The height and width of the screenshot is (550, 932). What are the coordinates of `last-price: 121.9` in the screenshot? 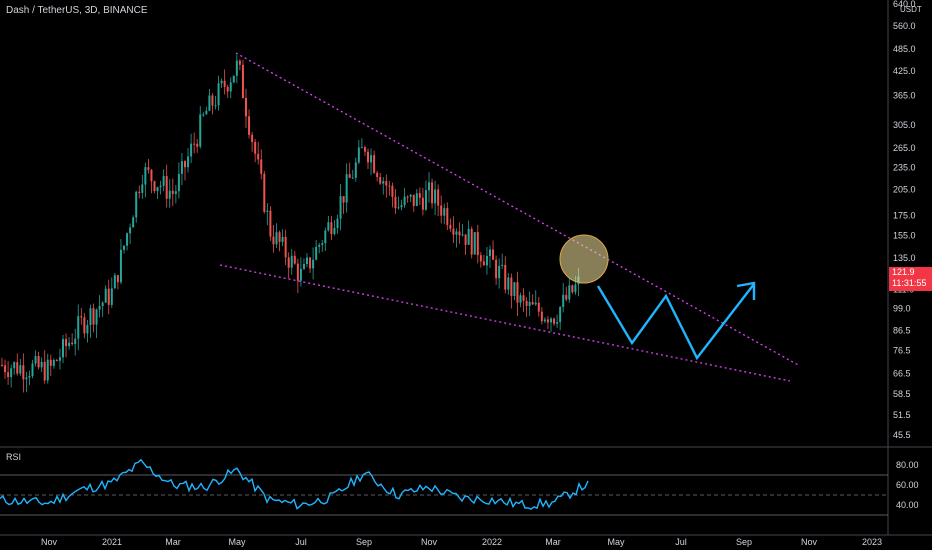 It's located at (903, 272).